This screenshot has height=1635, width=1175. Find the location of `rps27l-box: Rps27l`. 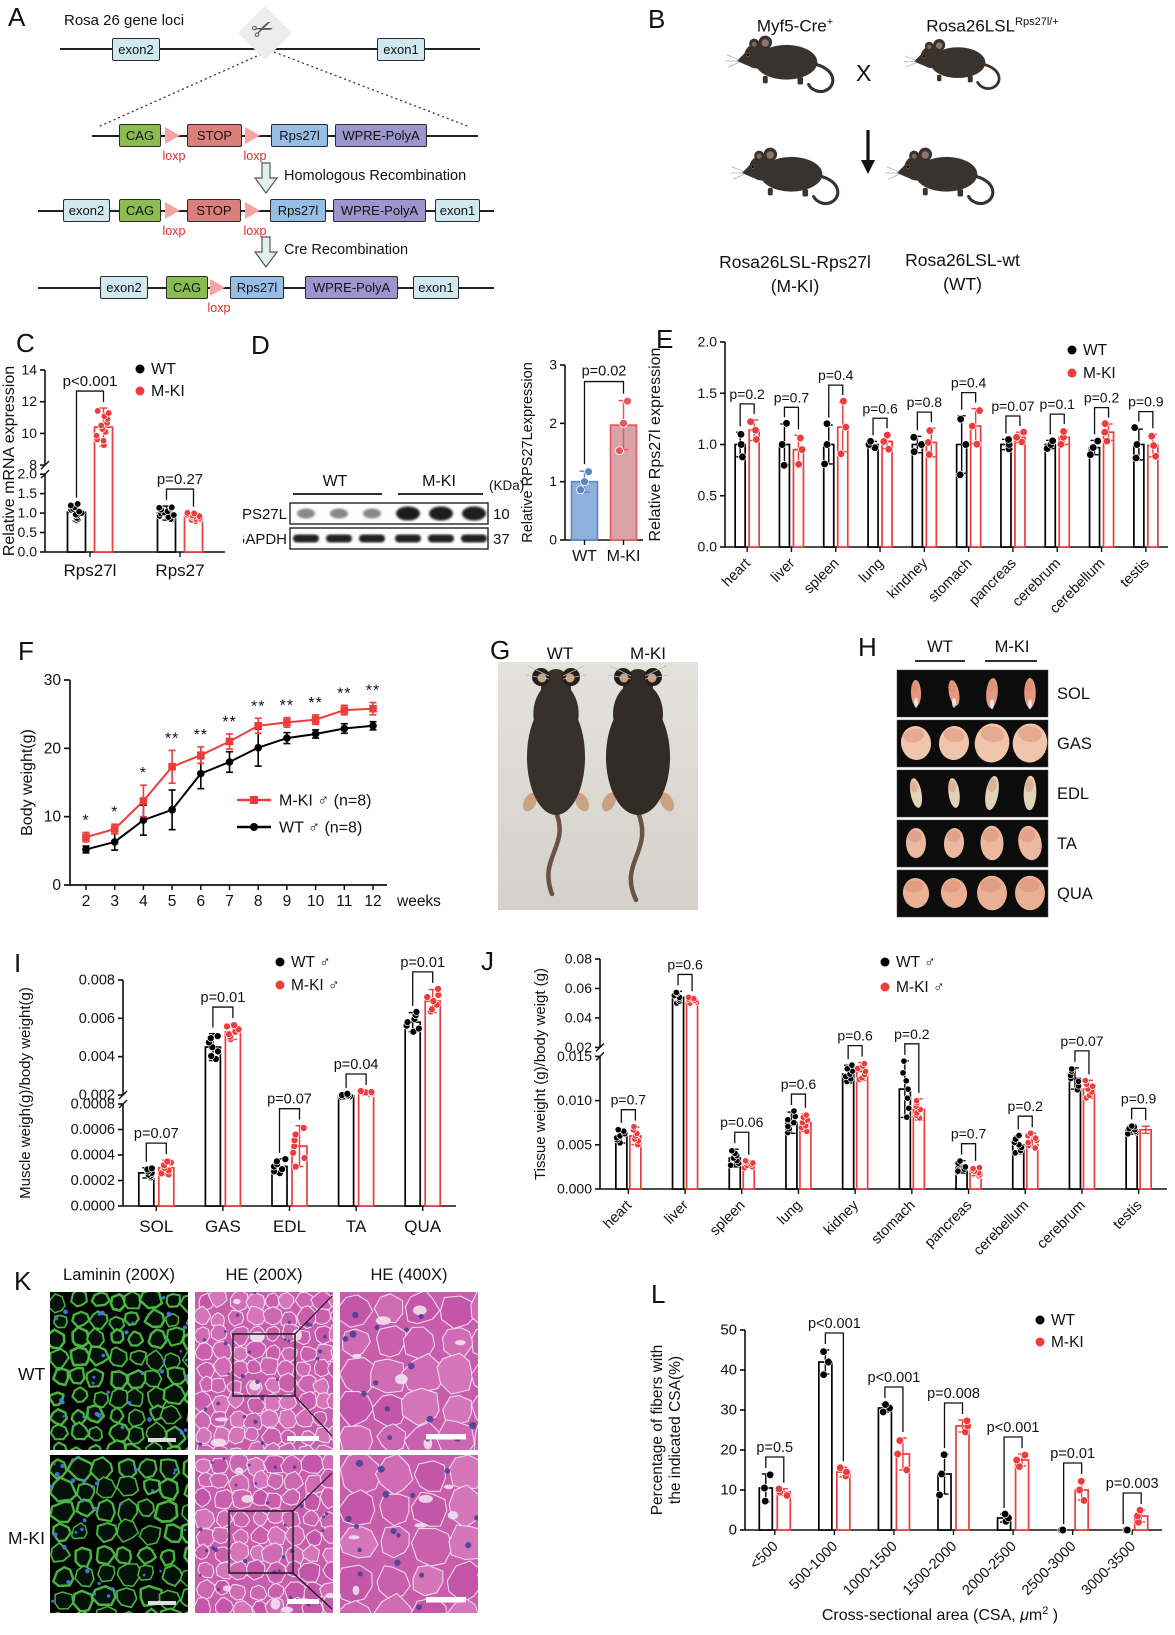

rps27l-box: Rps27l is located at coordinates (299, 135).